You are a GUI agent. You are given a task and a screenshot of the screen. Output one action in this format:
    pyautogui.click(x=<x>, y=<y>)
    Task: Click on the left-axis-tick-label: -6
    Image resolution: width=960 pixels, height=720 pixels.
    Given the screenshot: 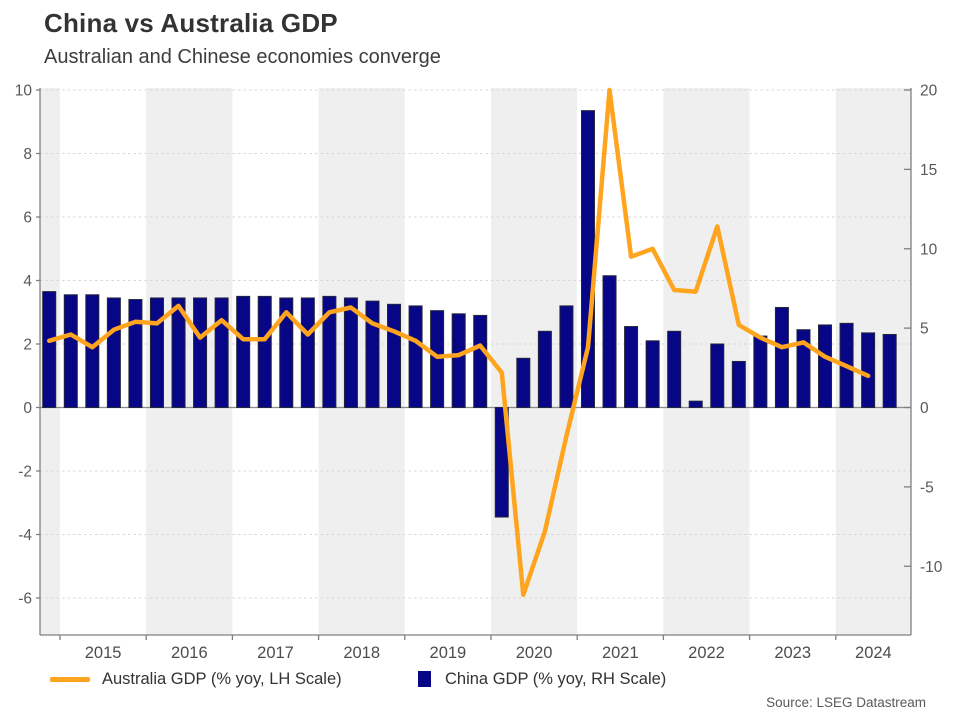 What is the action you would take?
    pyautogui.click(x=25, y=599)
    